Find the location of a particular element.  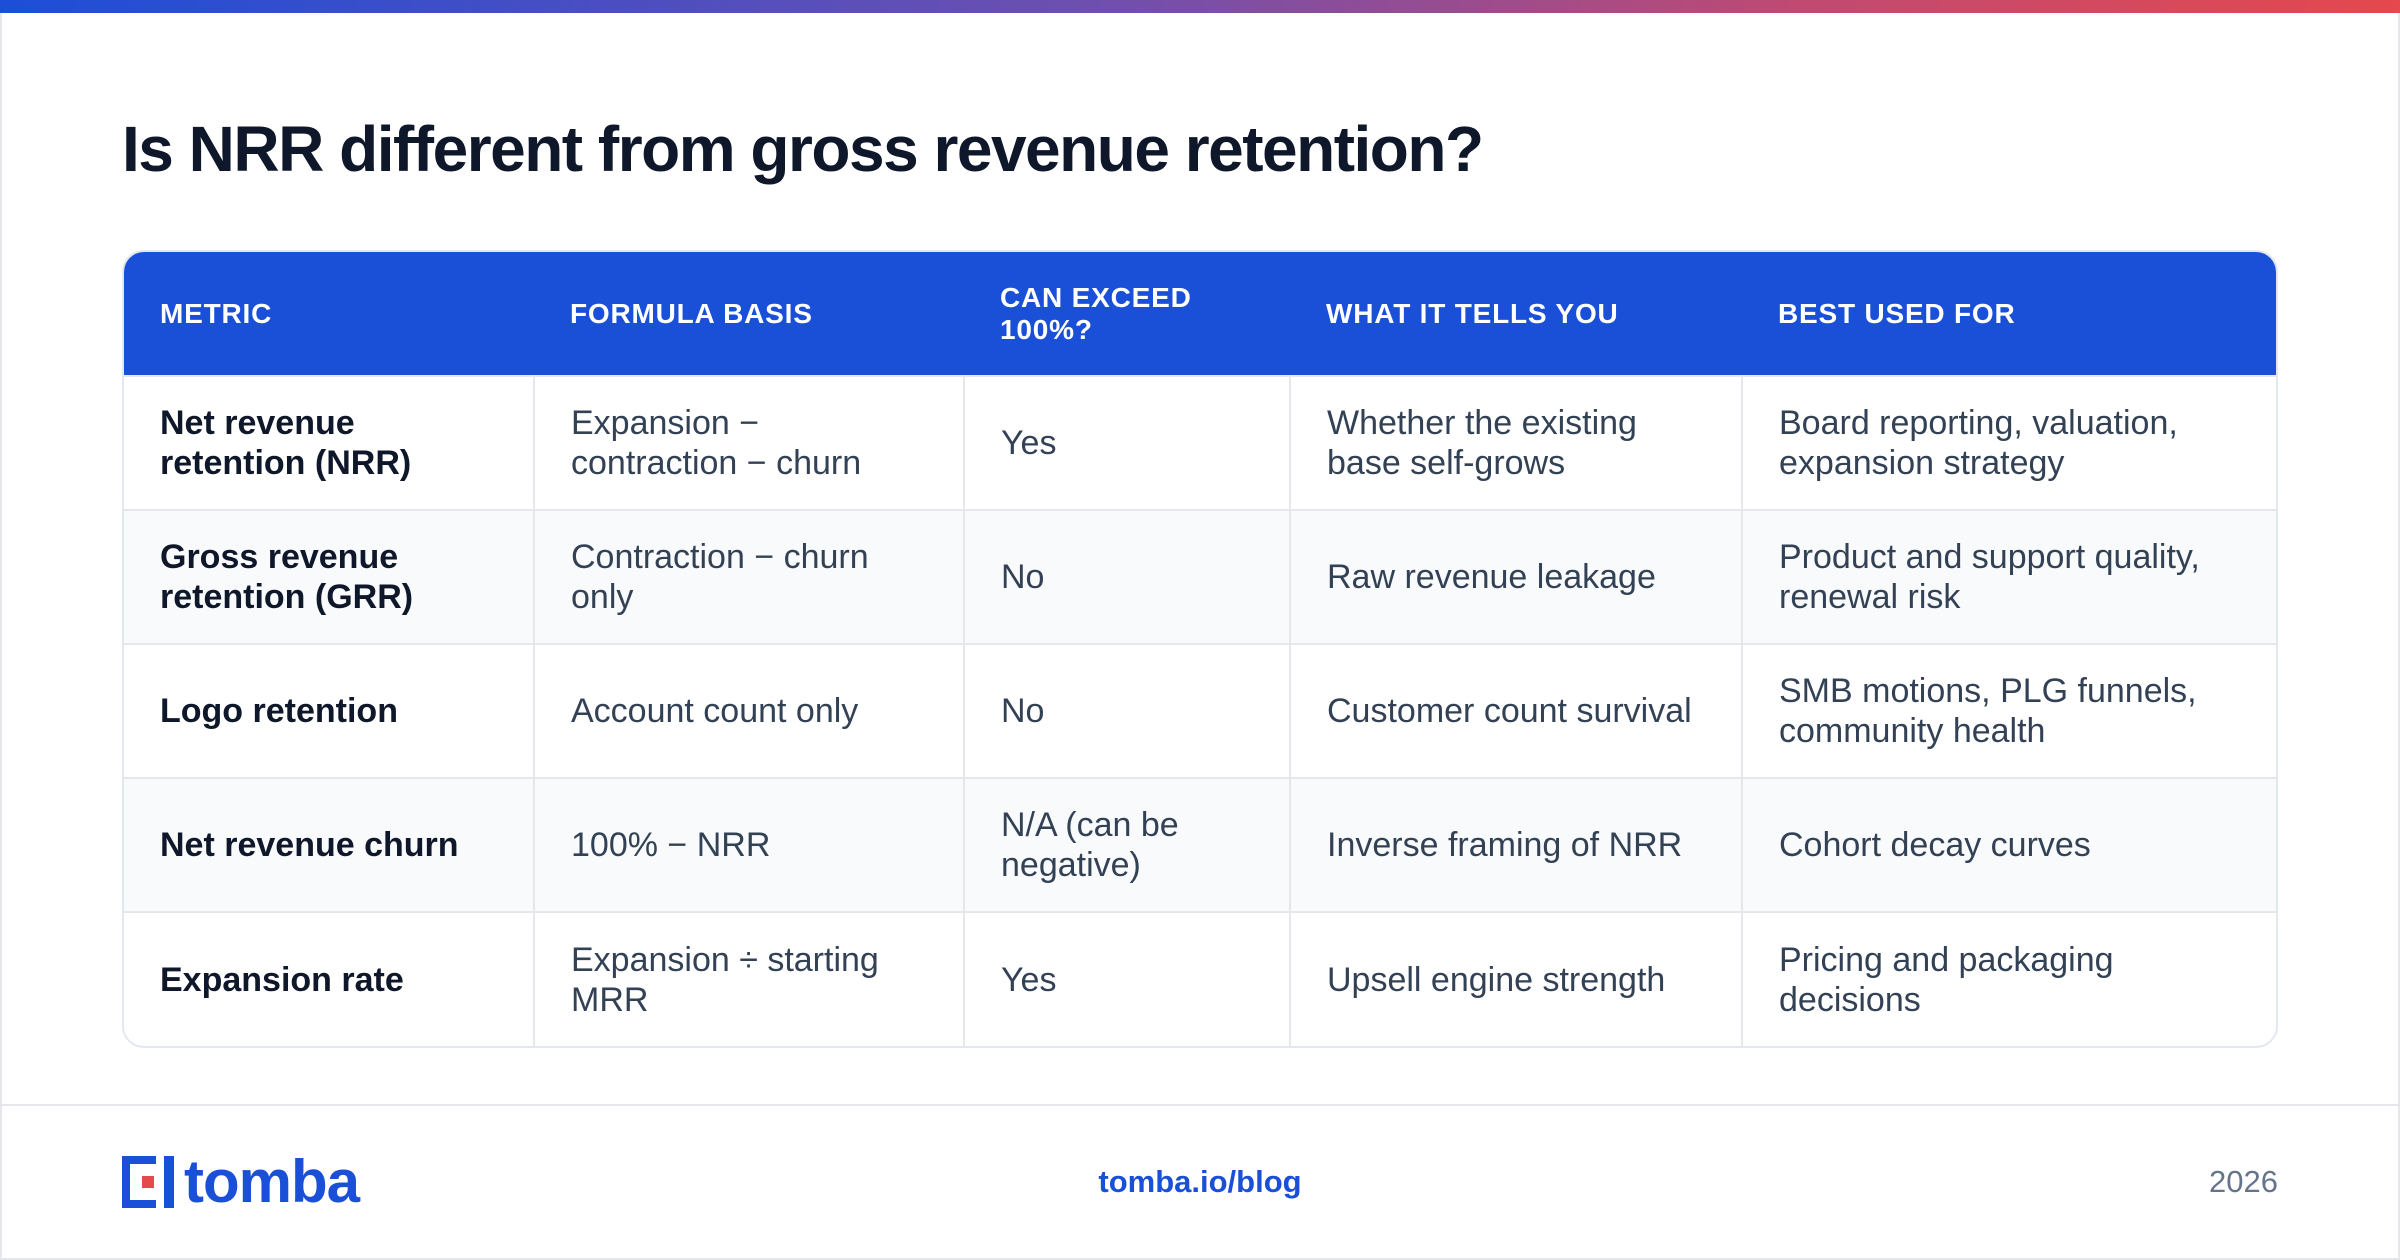

header-formula-basis: FORMULA BASIS is located at coordinates (691, 313).